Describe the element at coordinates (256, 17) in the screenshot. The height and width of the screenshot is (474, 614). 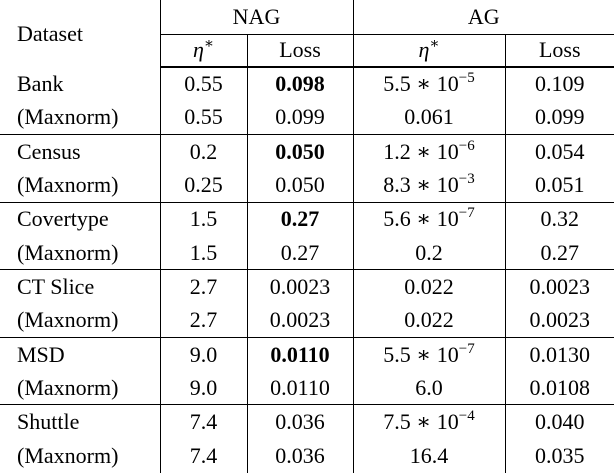
I see `group-header: NAG` at that location.